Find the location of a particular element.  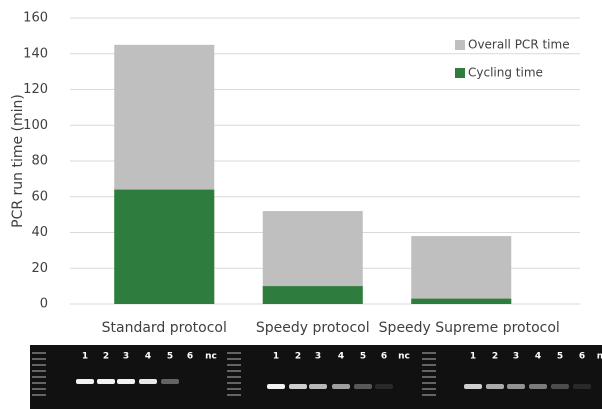

y-tick-label: 160 is located at coordinates (35, 18).